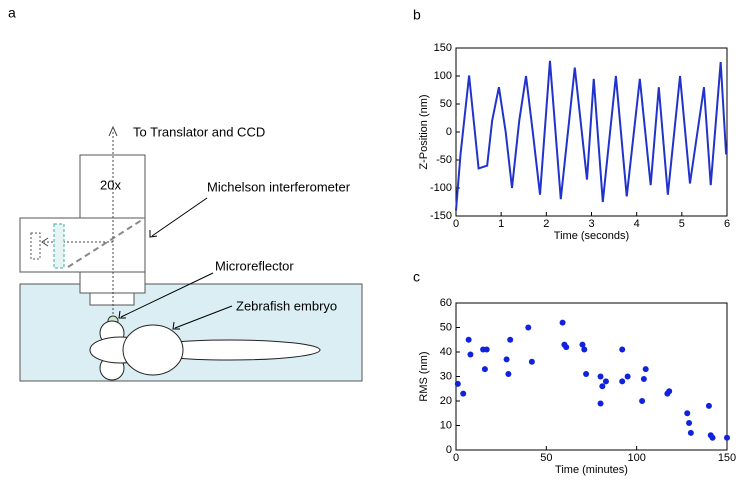 Image resolution: width=742 pixels, height=485 pixels. What do you see at coordinates (444, 160) in the screenshot?
I see `y-tick-label: -50` at bounding box center [444, 160].